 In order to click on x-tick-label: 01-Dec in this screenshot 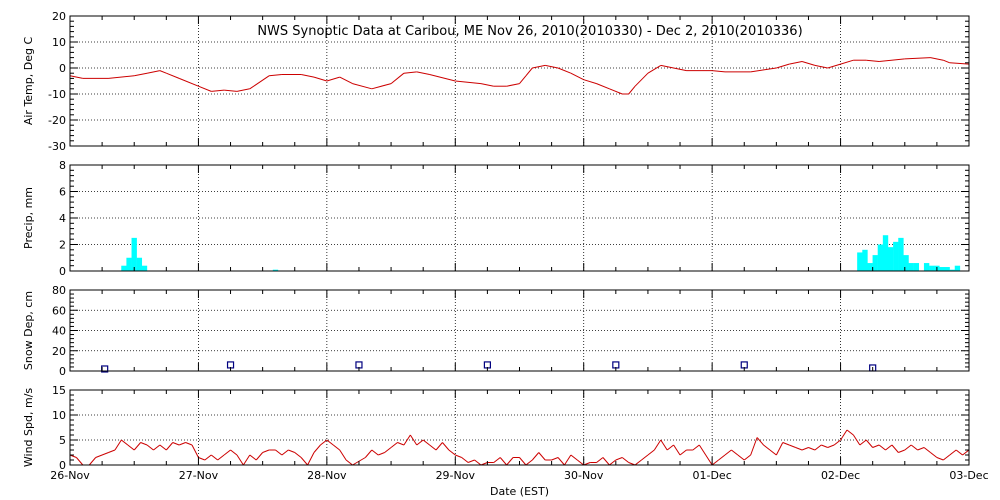, I will do `click(712, 475)`.